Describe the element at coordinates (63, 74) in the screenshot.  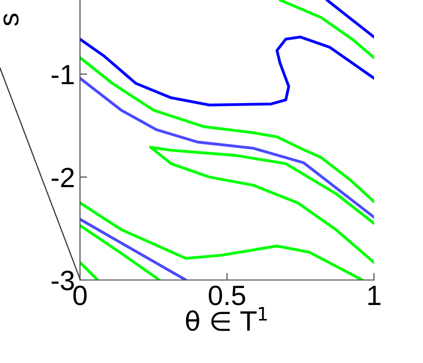
I see `y-tick-label: -1` at that location.